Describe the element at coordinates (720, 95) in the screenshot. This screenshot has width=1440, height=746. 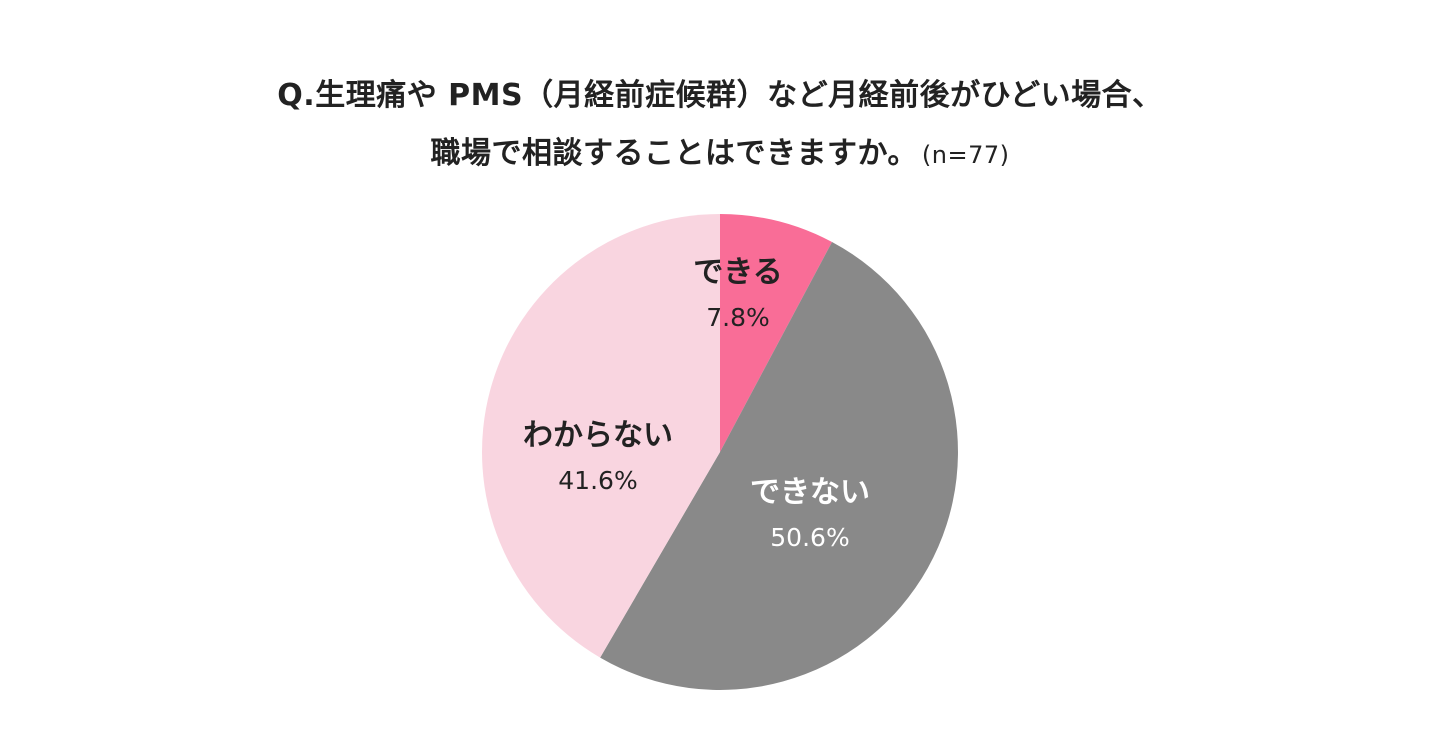
I see `chart-title-text-1: Q.生理痛や PMS（月経前症候群）など月経前後がひどい場合、` at that location.